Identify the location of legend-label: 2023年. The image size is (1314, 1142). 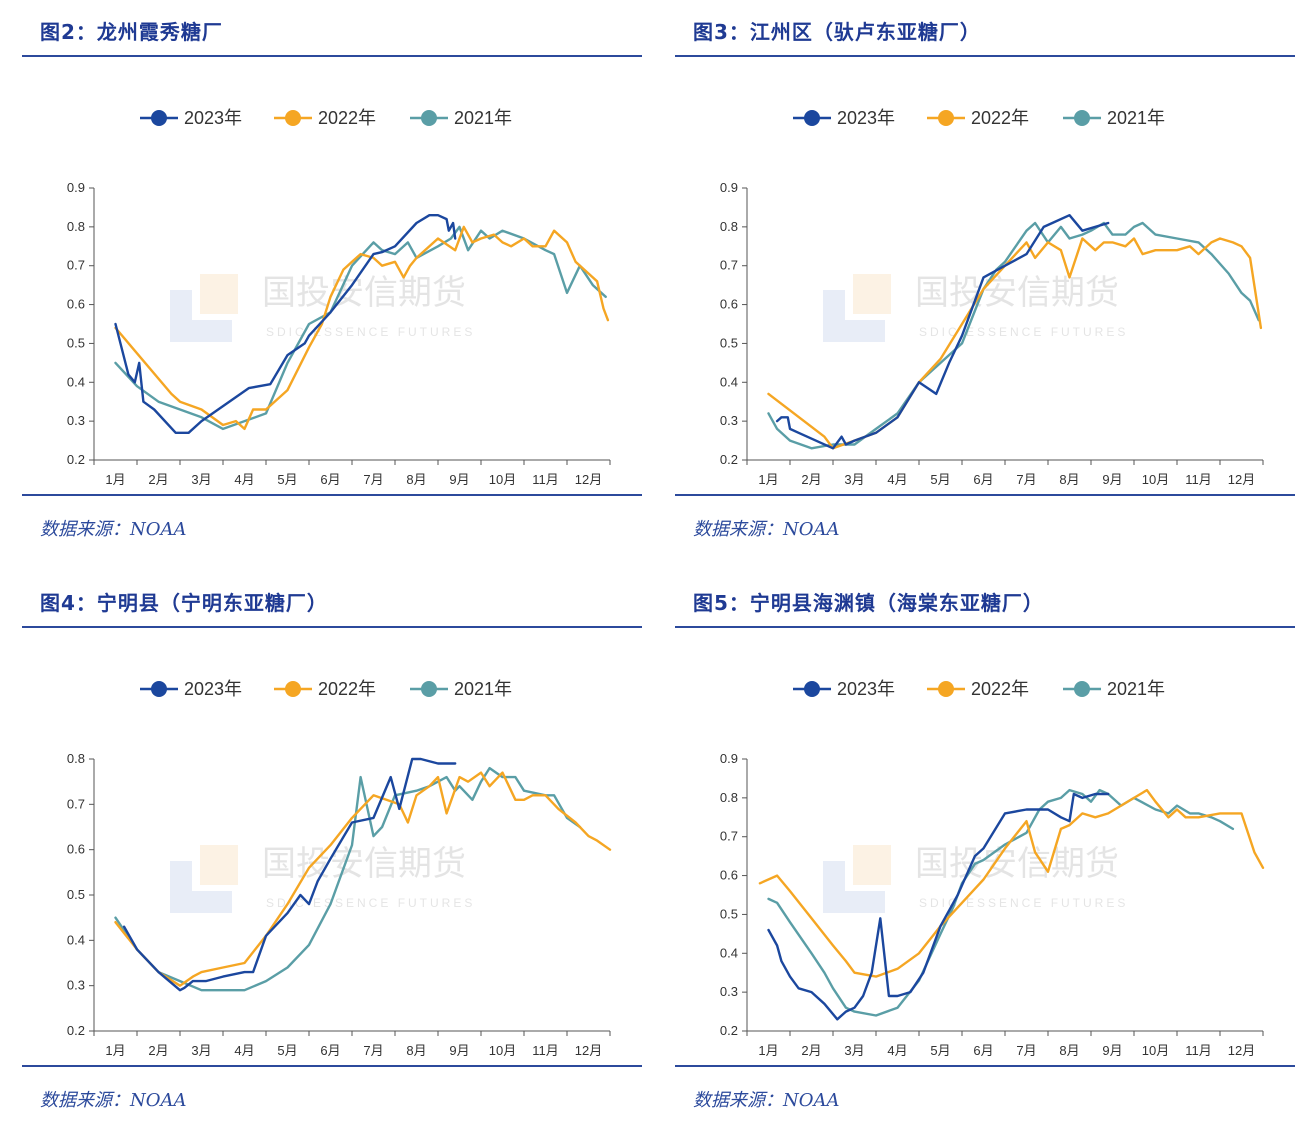
(866, 118).